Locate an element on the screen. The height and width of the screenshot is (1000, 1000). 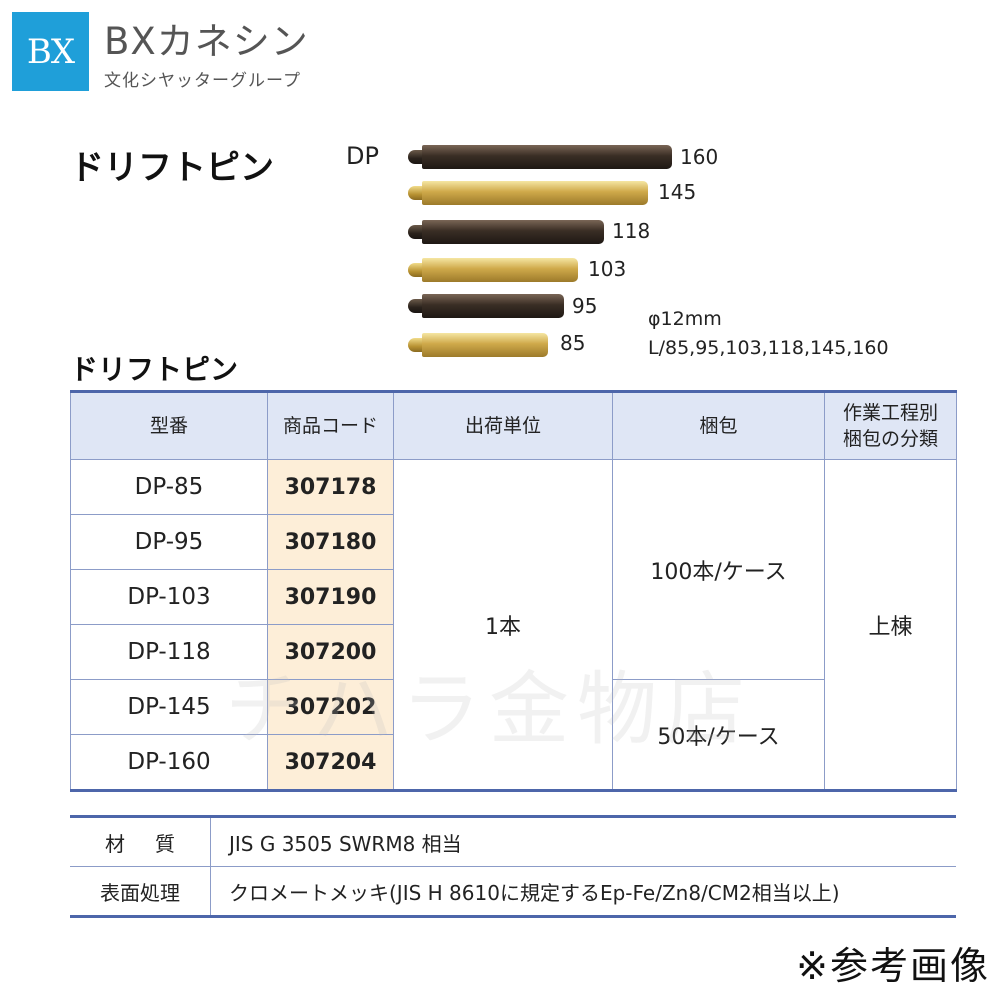
brand-logo: BX is located at coordinates (50, 51).